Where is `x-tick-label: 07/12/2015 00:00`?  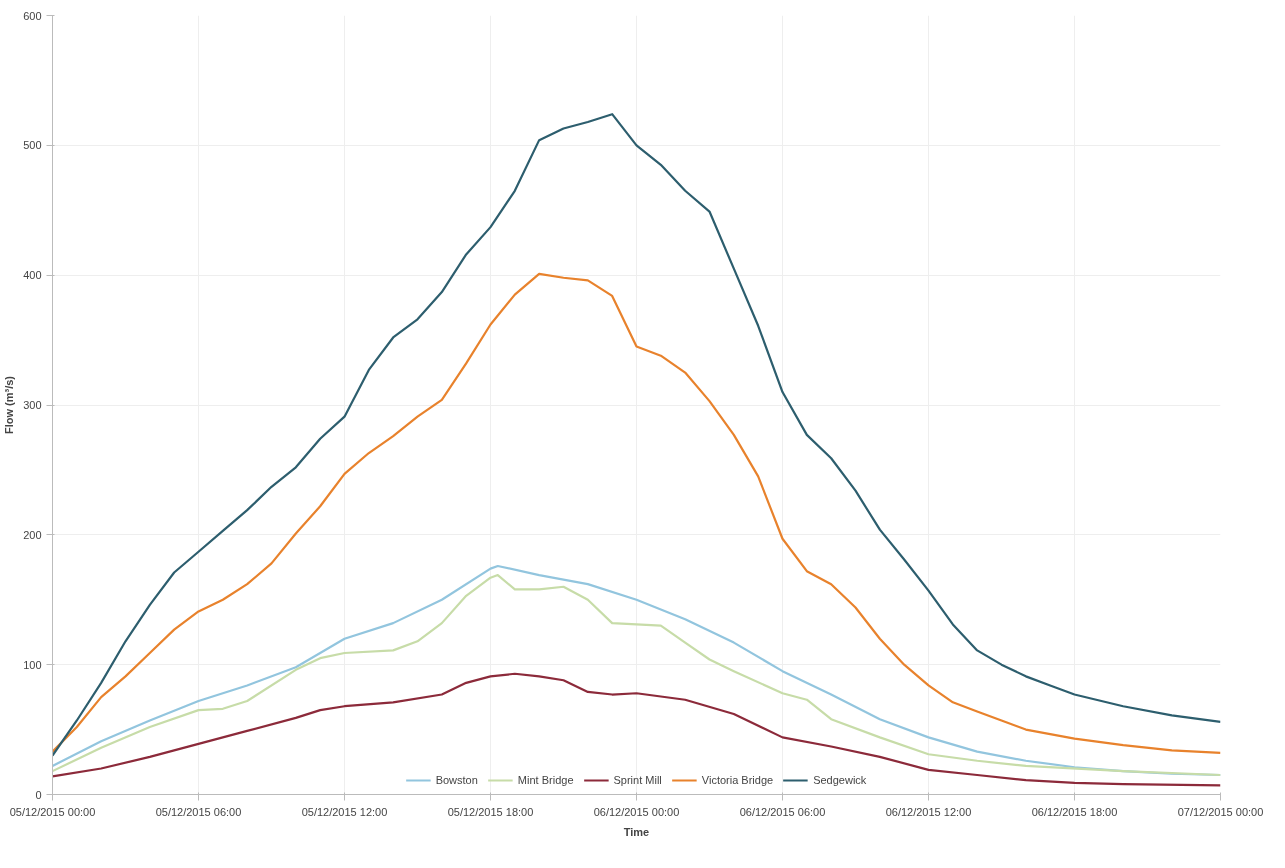 x-tick-label: 07/12/2015 00:00 is located at coordinates (1220, 811).